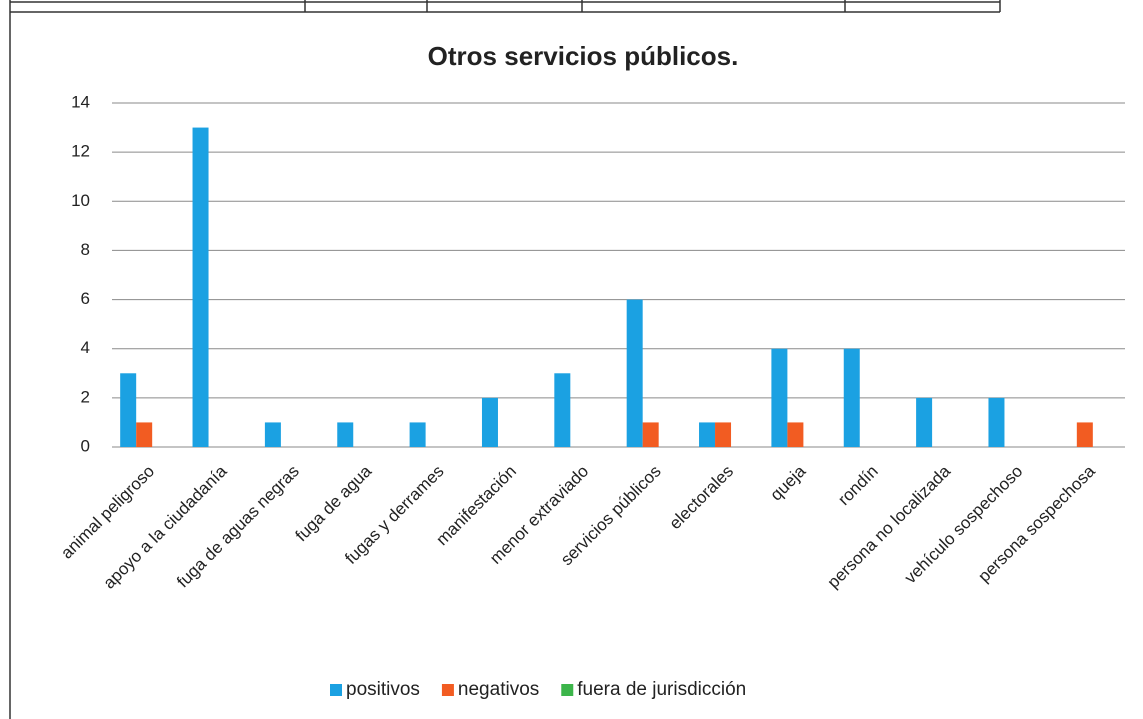 This screenshot has width=1143, height=719. Describe the element at coordinates (498, 689) in the screenshot. I see `legend-label: negativos` at that location.